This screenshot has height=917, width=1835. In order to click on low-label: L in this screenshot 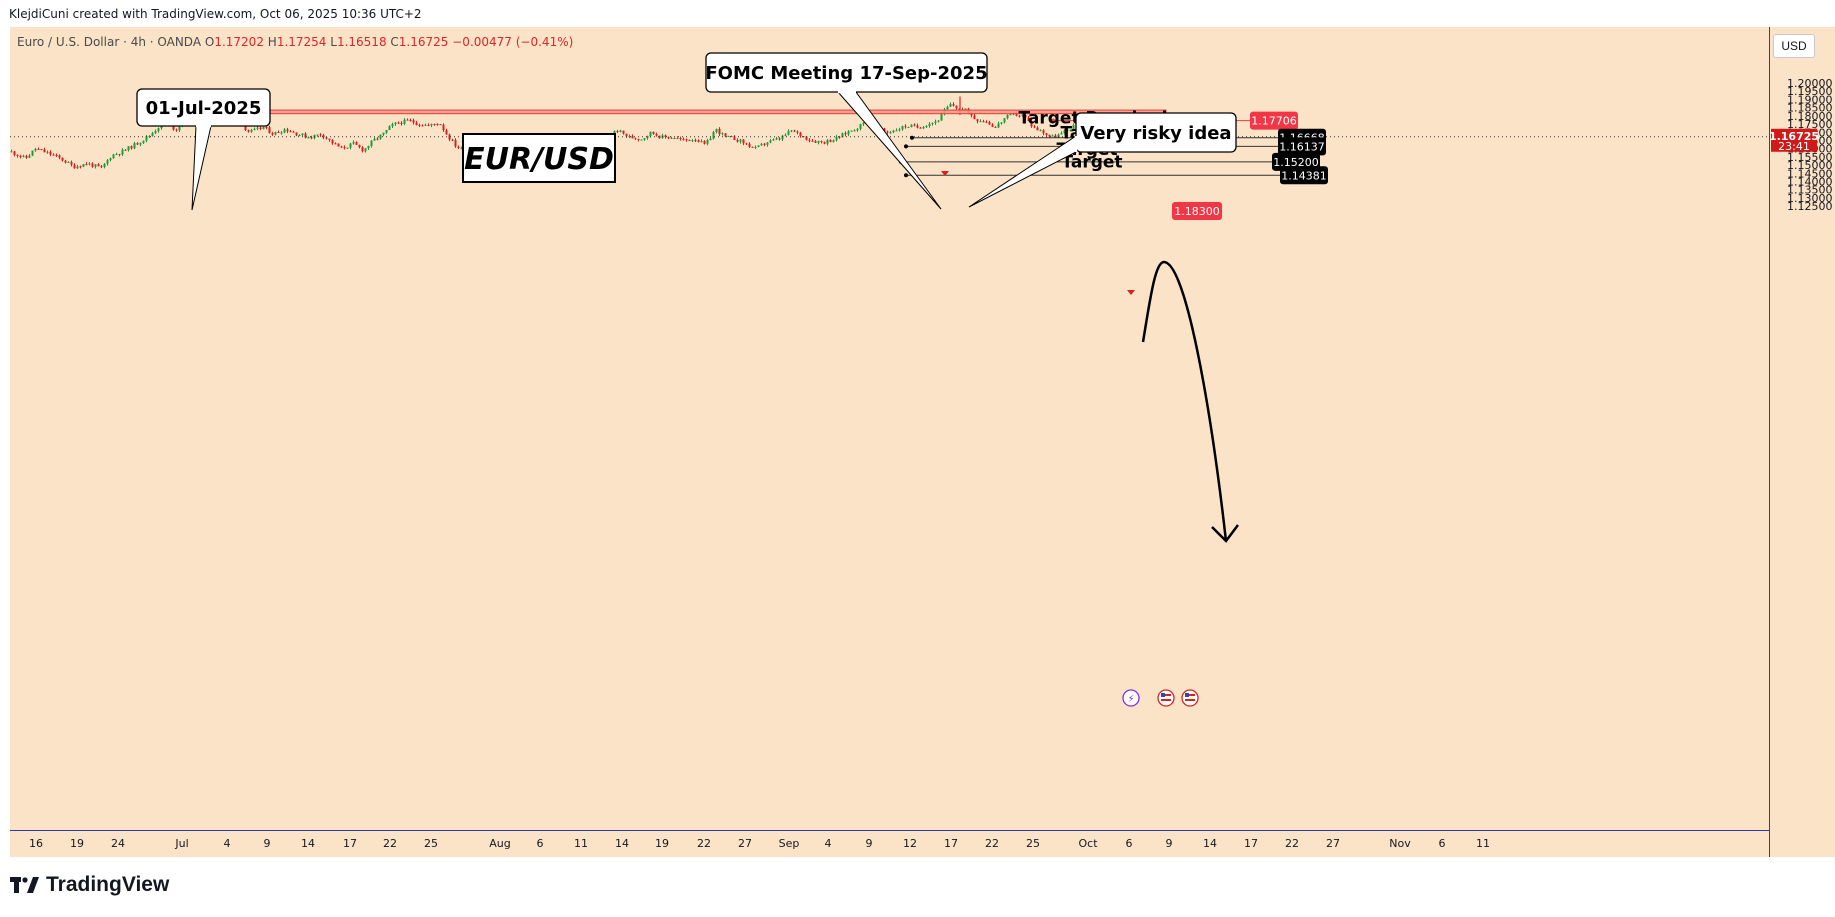, I will do `click(333, 42)`.